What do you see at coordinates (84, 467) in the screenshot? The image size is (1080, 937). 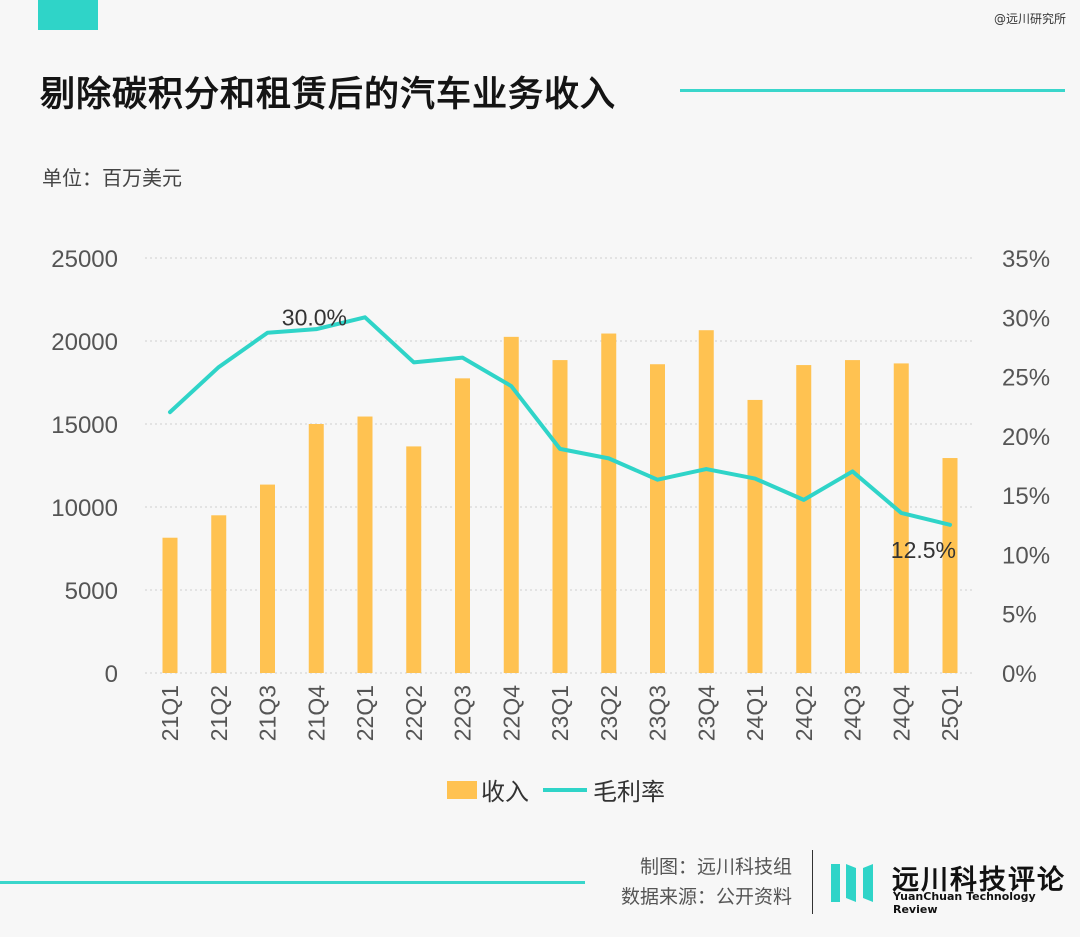 I see `left-axis-labels: 0 5000 10000 15000 20000 25000` at bounding box center [84, 467].